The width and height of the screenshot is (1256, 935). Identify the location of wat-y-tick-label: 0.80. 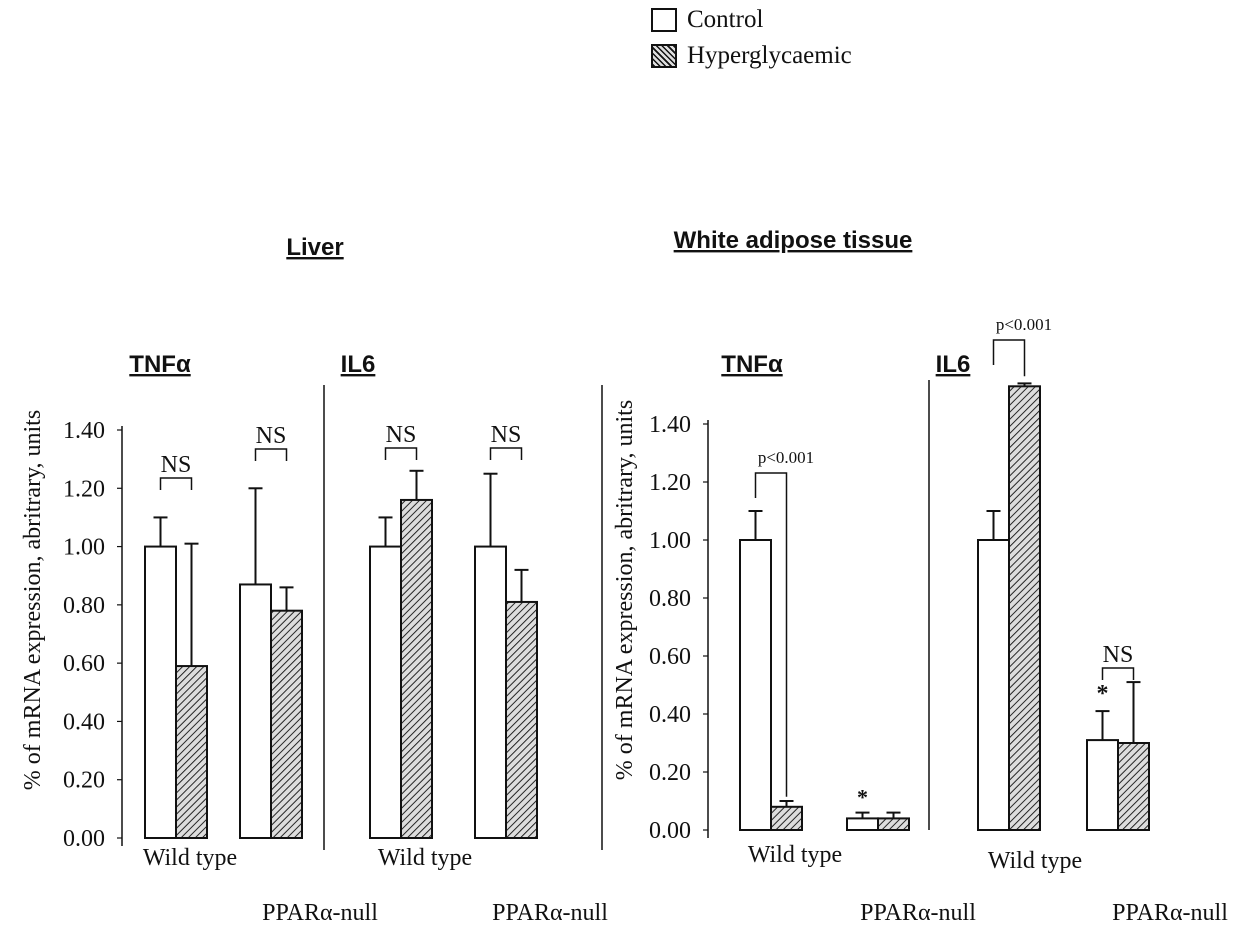
(670, 599).